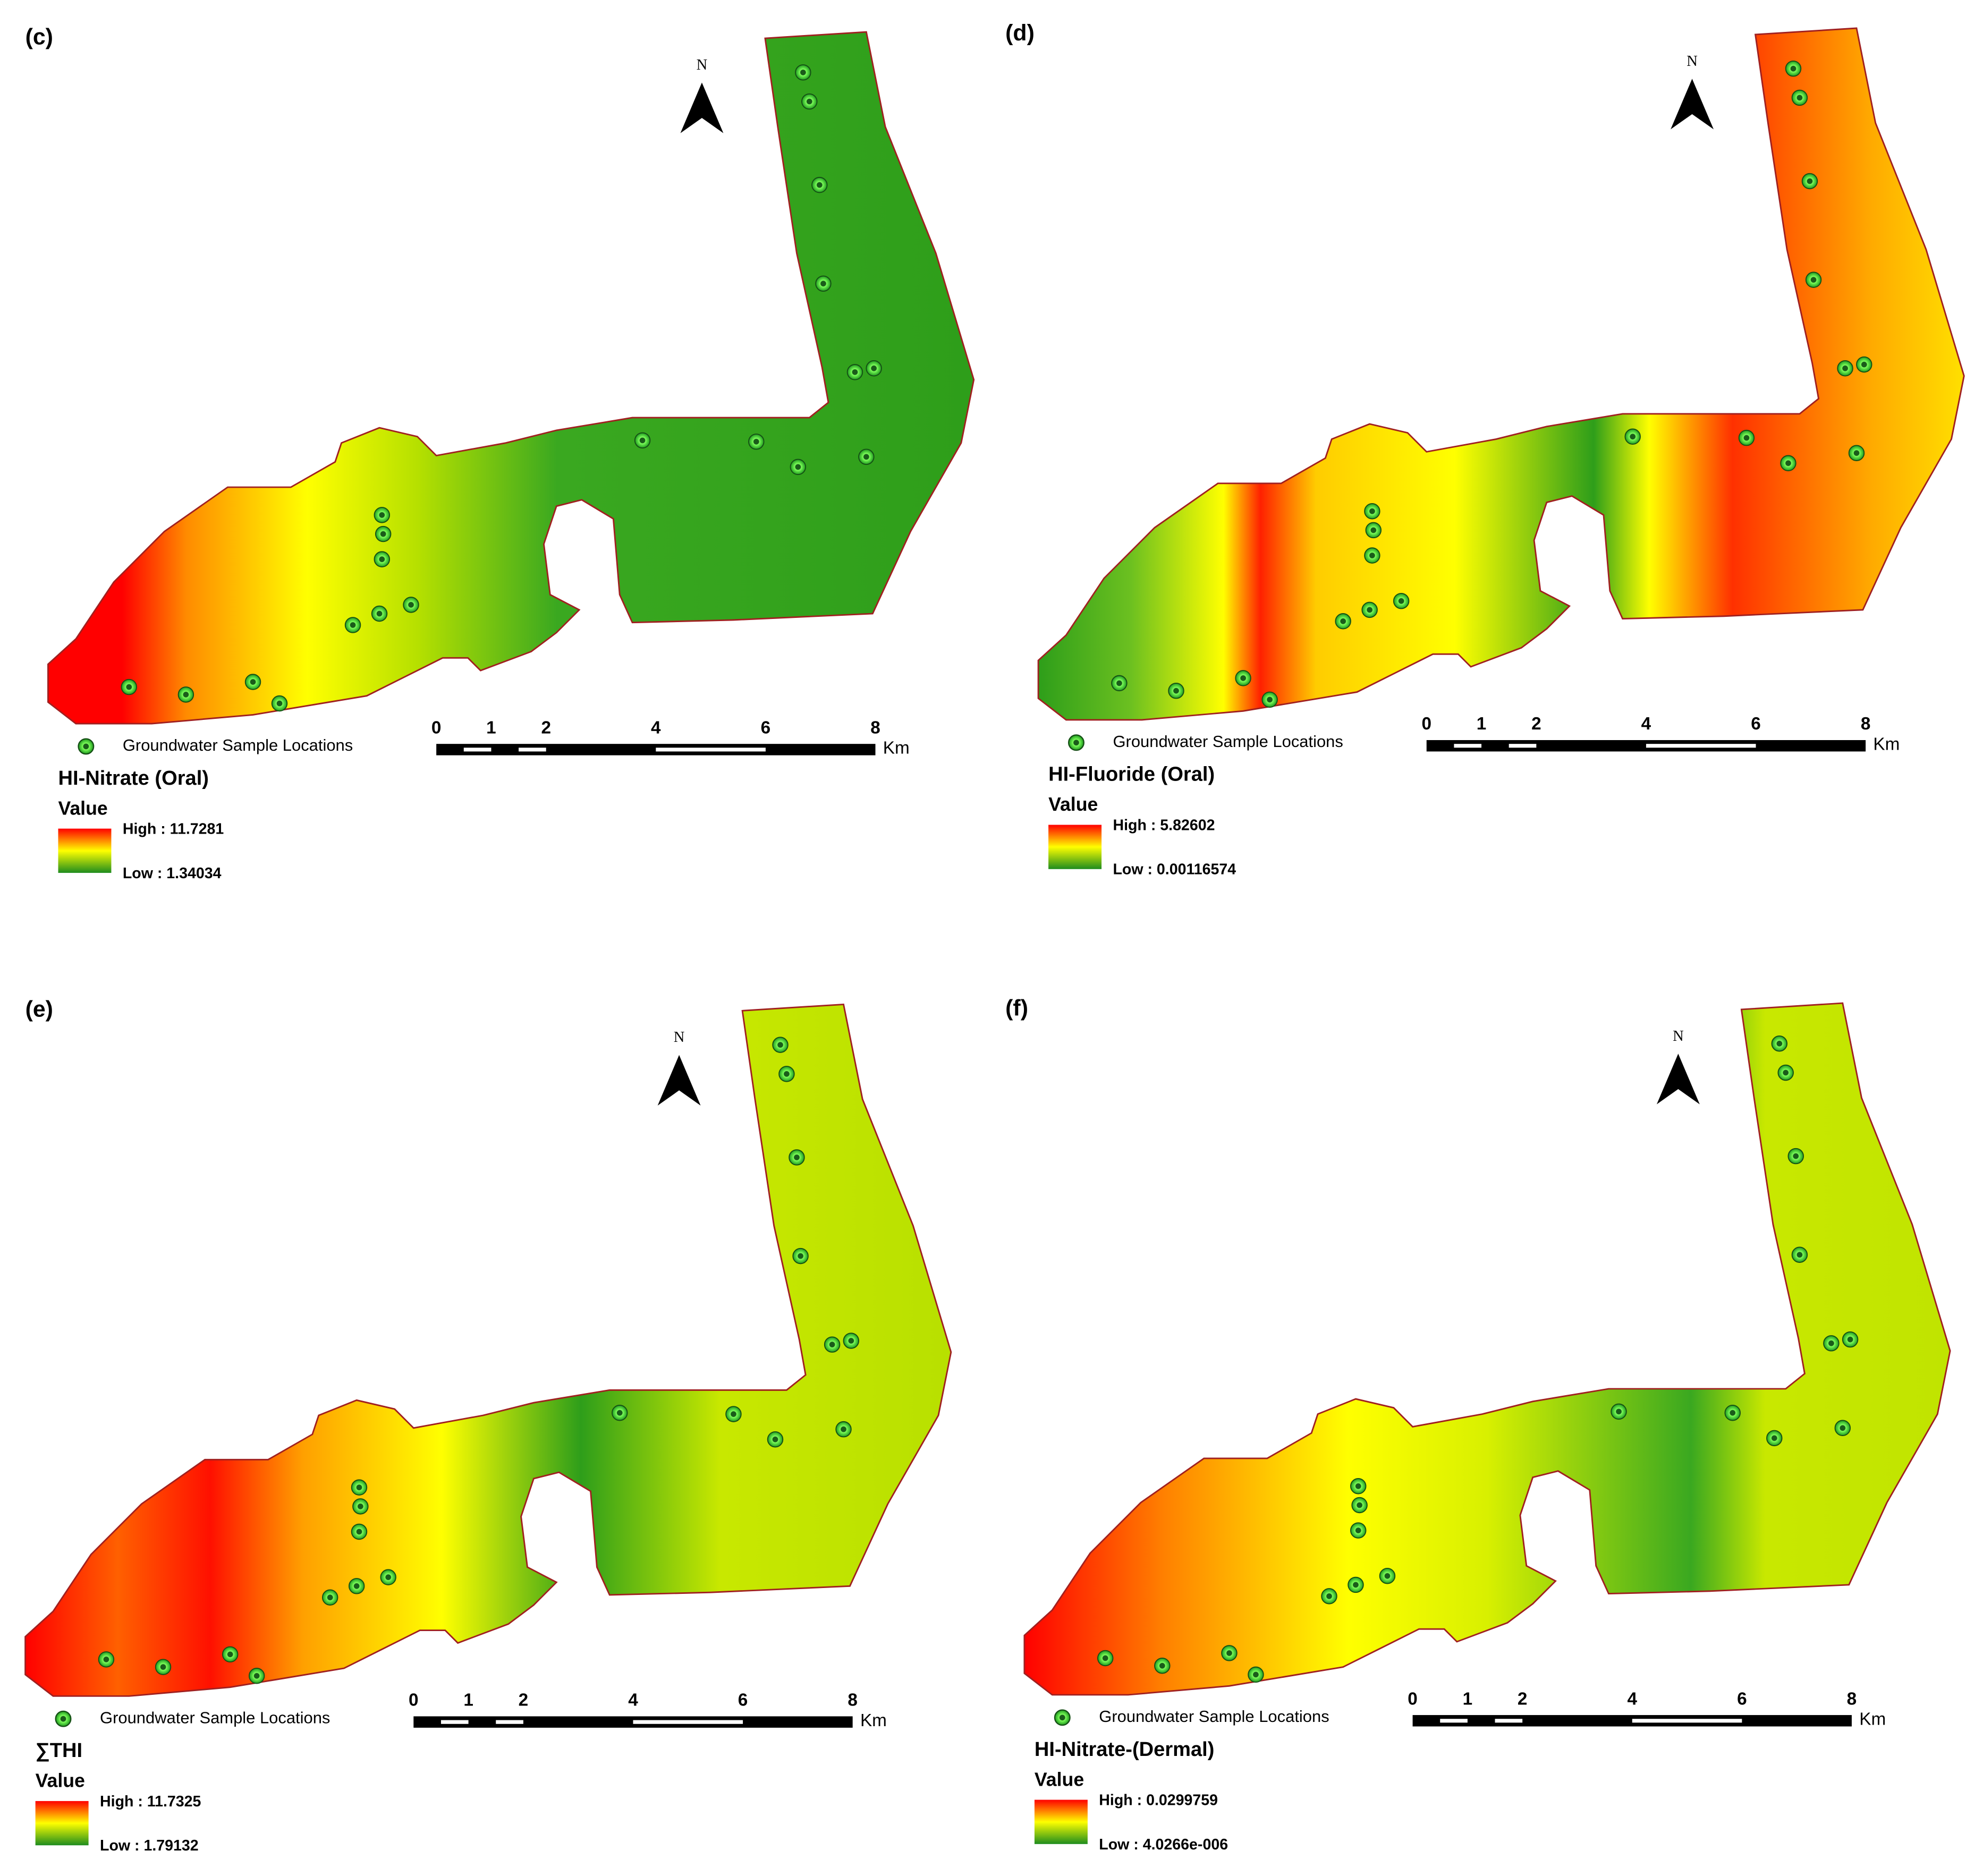 This screenshot has width=1983, height=1876. What do you see at coordinates (1016, 1008) in the screenshot?
I see `panel-label: (f)` at bounding box center [1016, 1008].